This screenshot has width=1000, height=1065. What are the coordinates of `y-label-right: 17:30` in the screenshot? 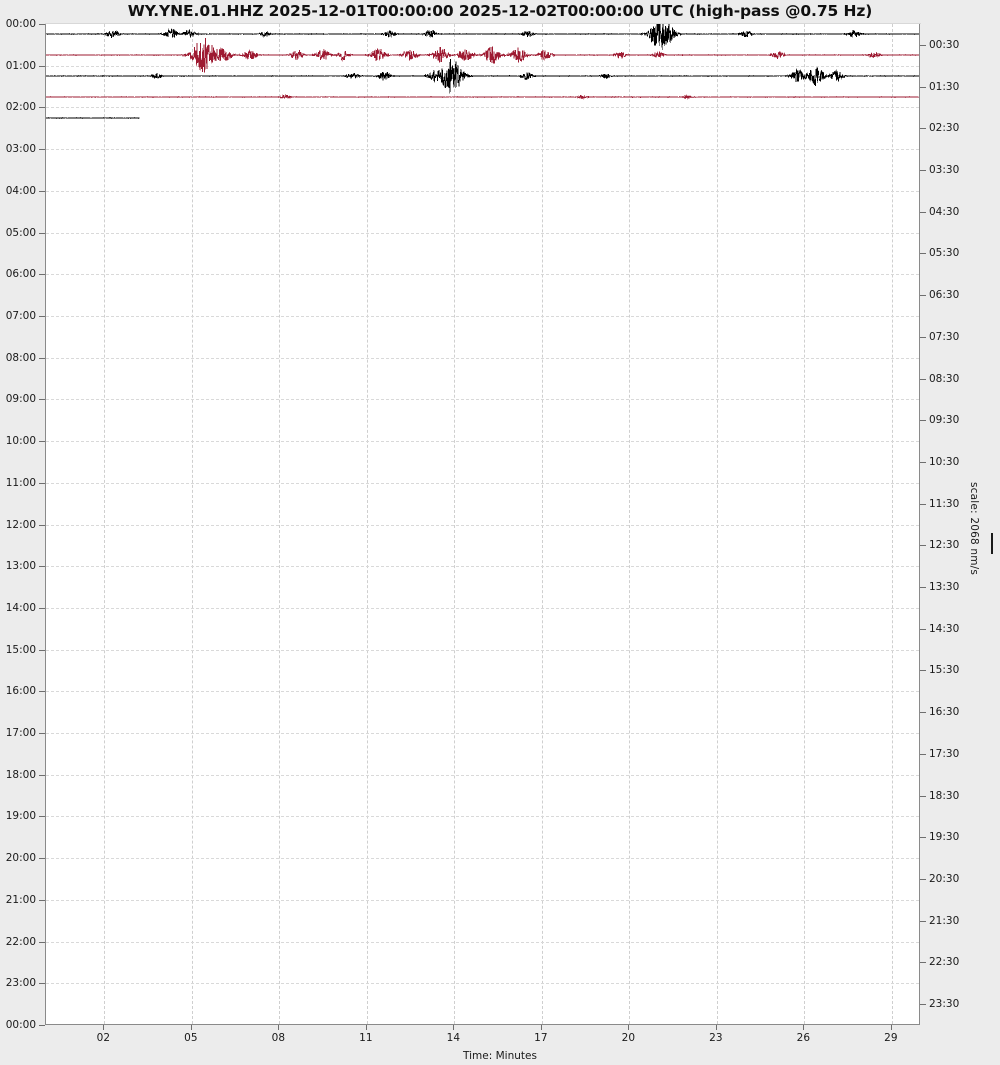 It's located at (944, 753).